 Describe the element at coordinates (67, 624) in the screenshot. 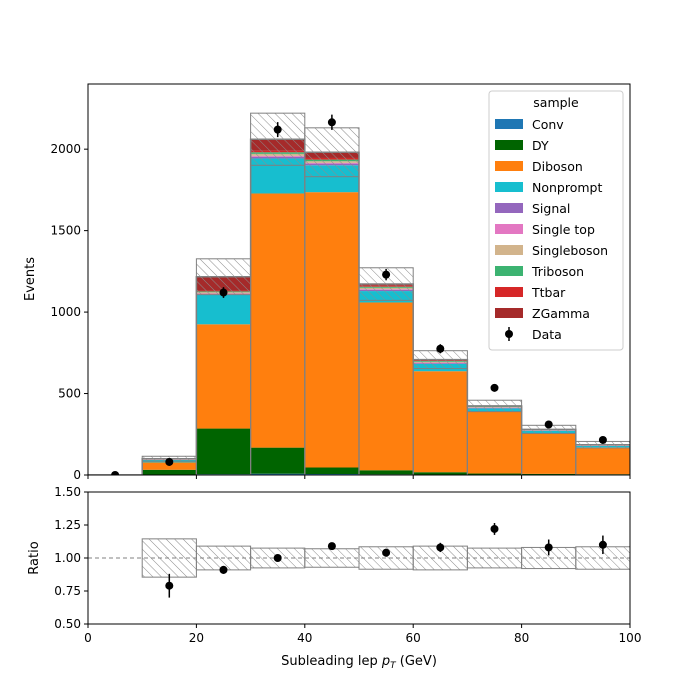

I see `ratio-y-tick-label: 0.50` at that location.